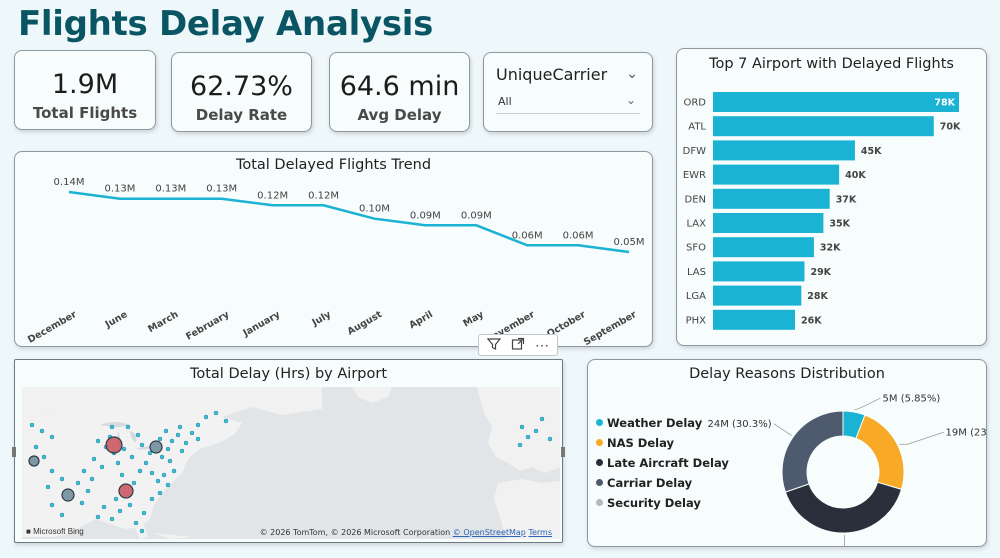 The image size is (1000, 558). What do you see at coordinates (648, 503) in the screenshot?
I see `legend-item: Security Delay` at bounding box center [648, 503].